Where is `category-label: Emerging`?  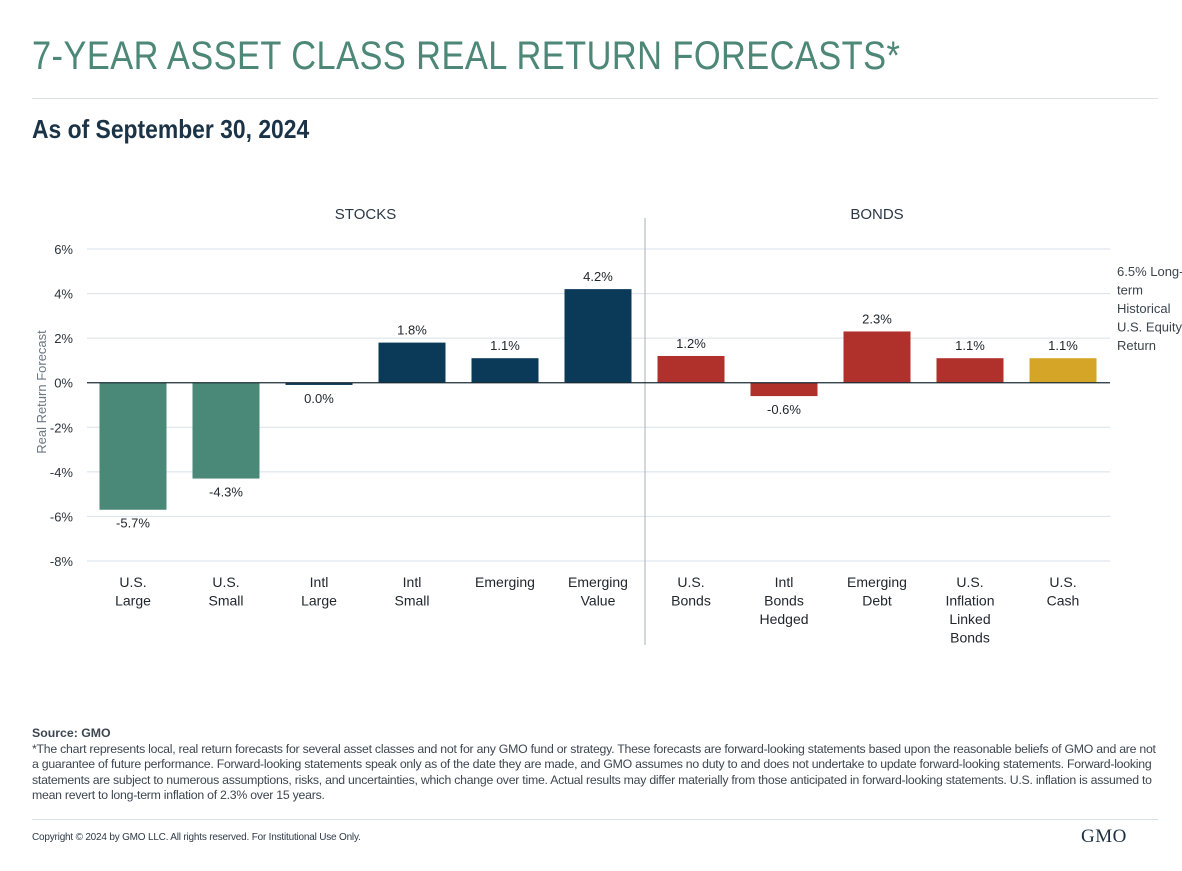 category-label: Emerging is located at coordinates (505, 582).